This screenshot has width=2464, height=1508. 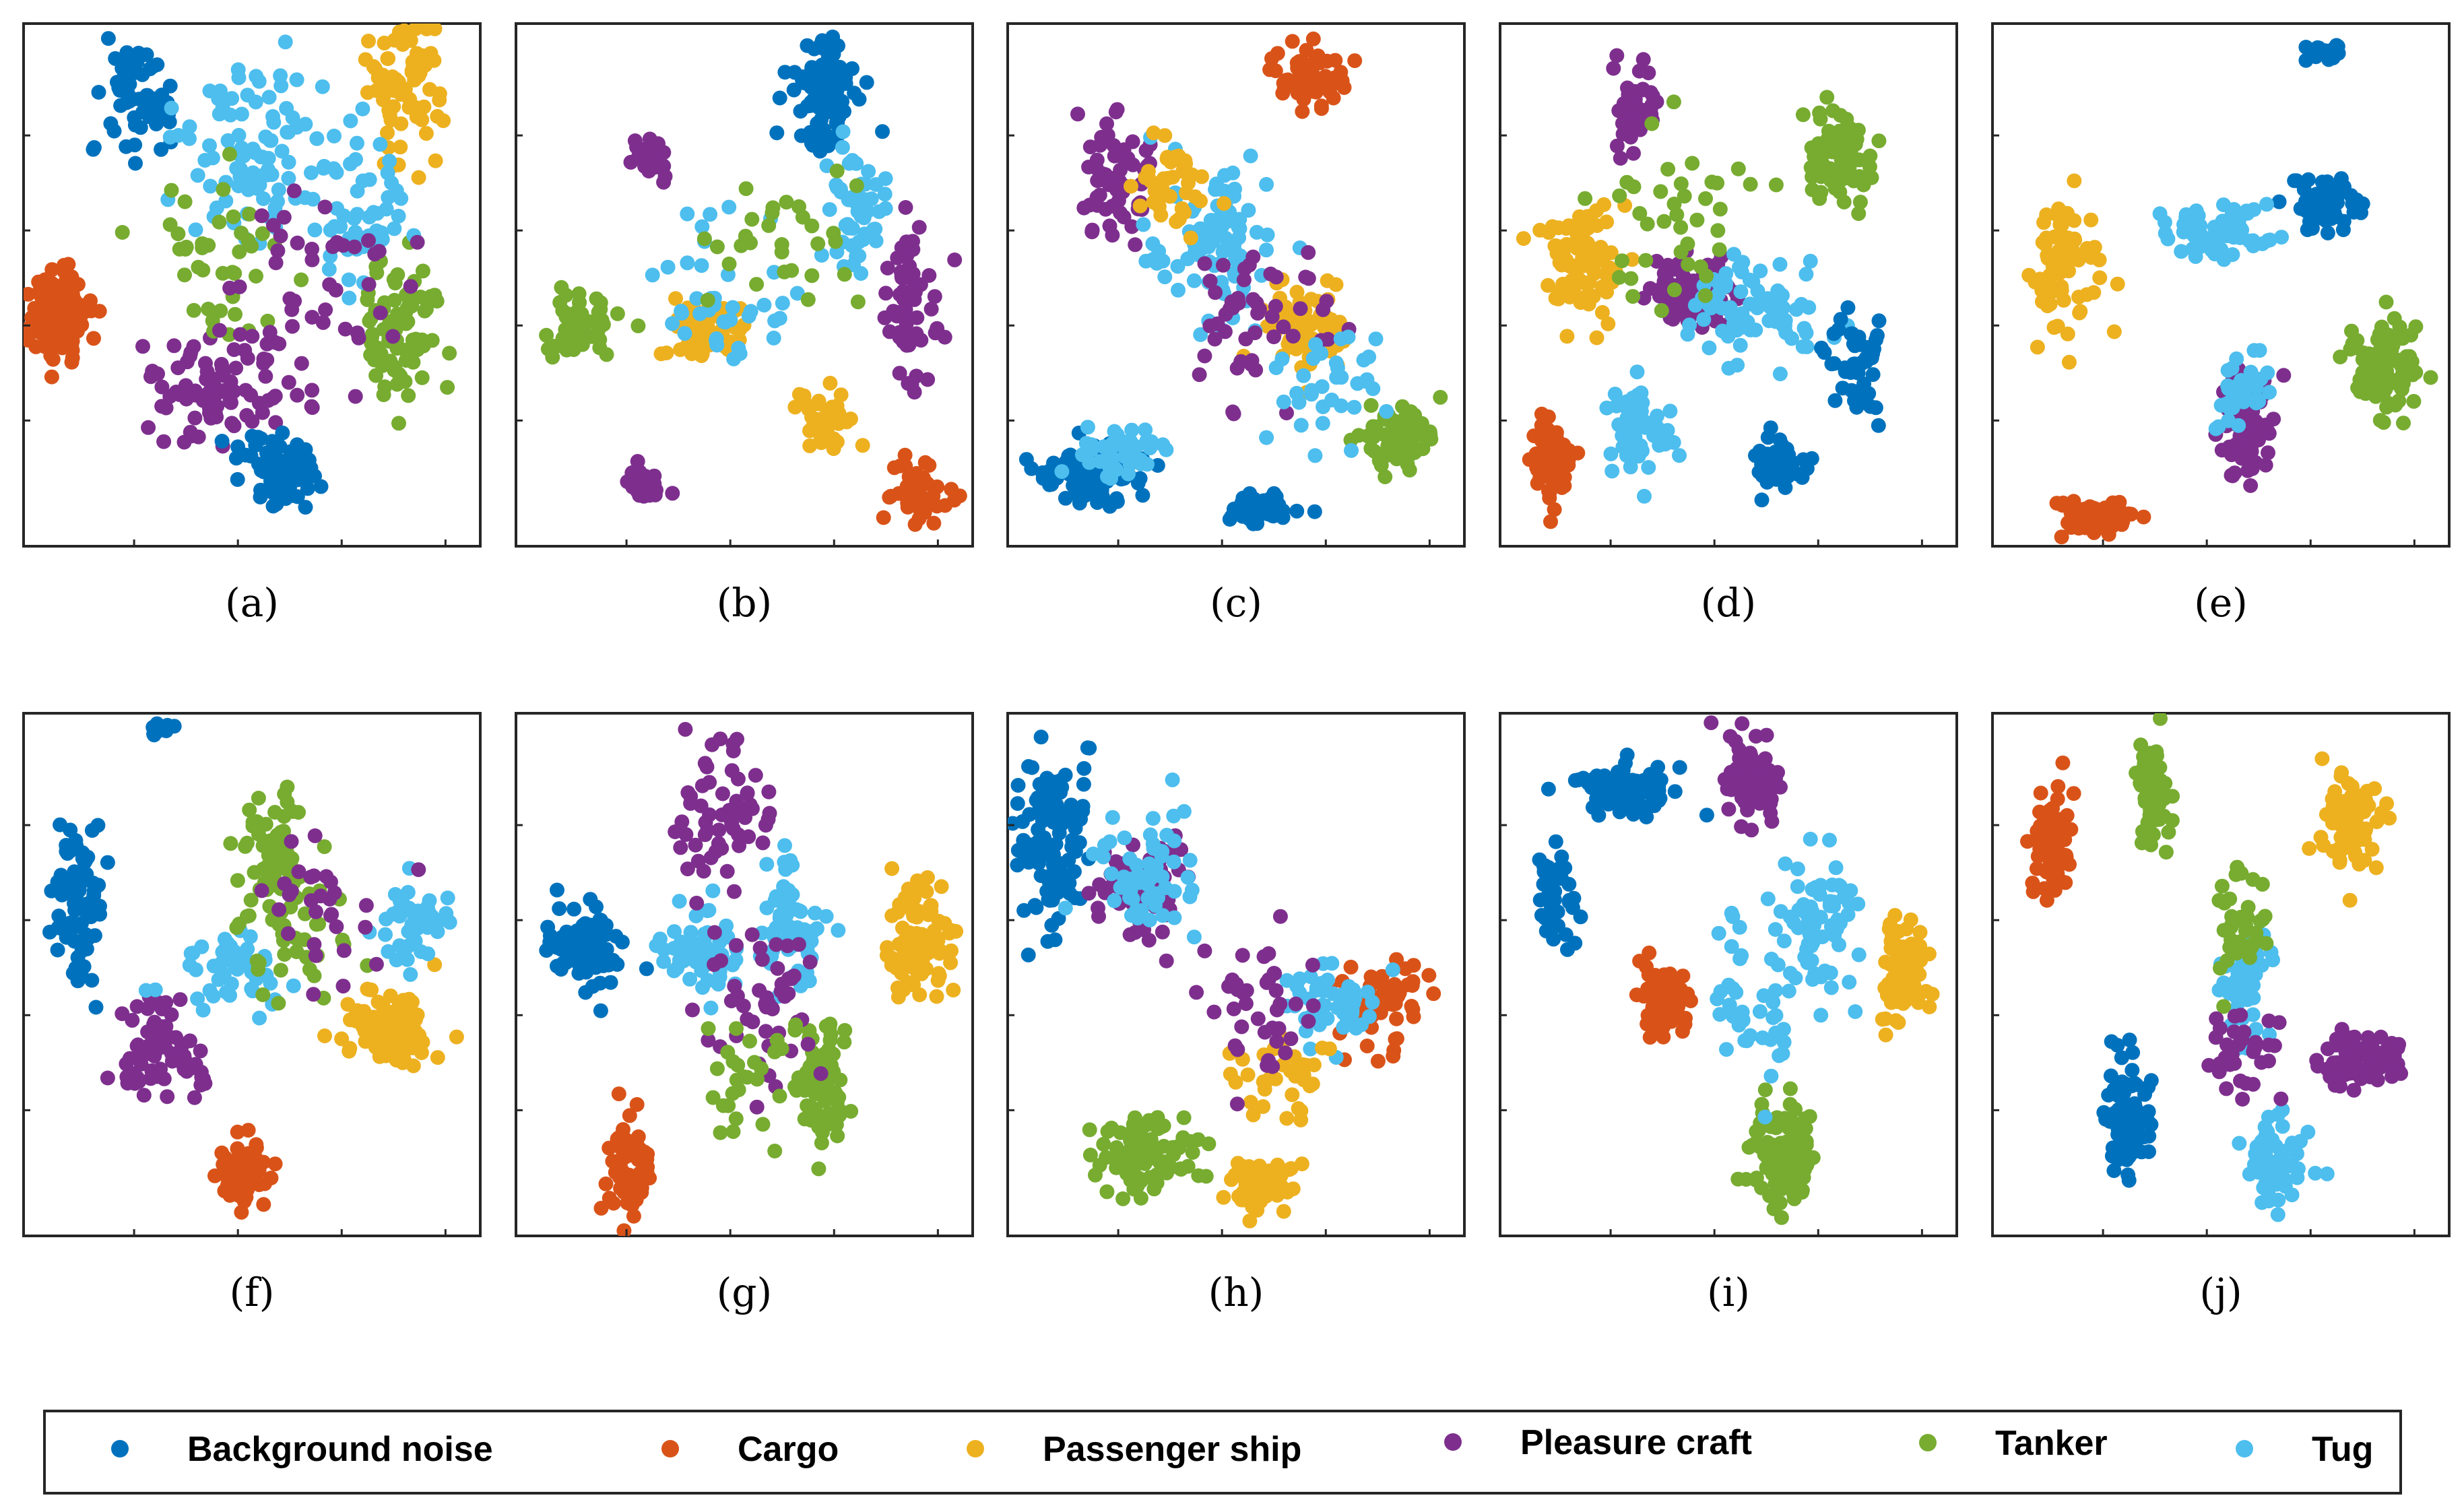 What do you see at coordinates (2221, 285) in the screenshot?
I see `panel-frame` at bounding box center [2221, 285].